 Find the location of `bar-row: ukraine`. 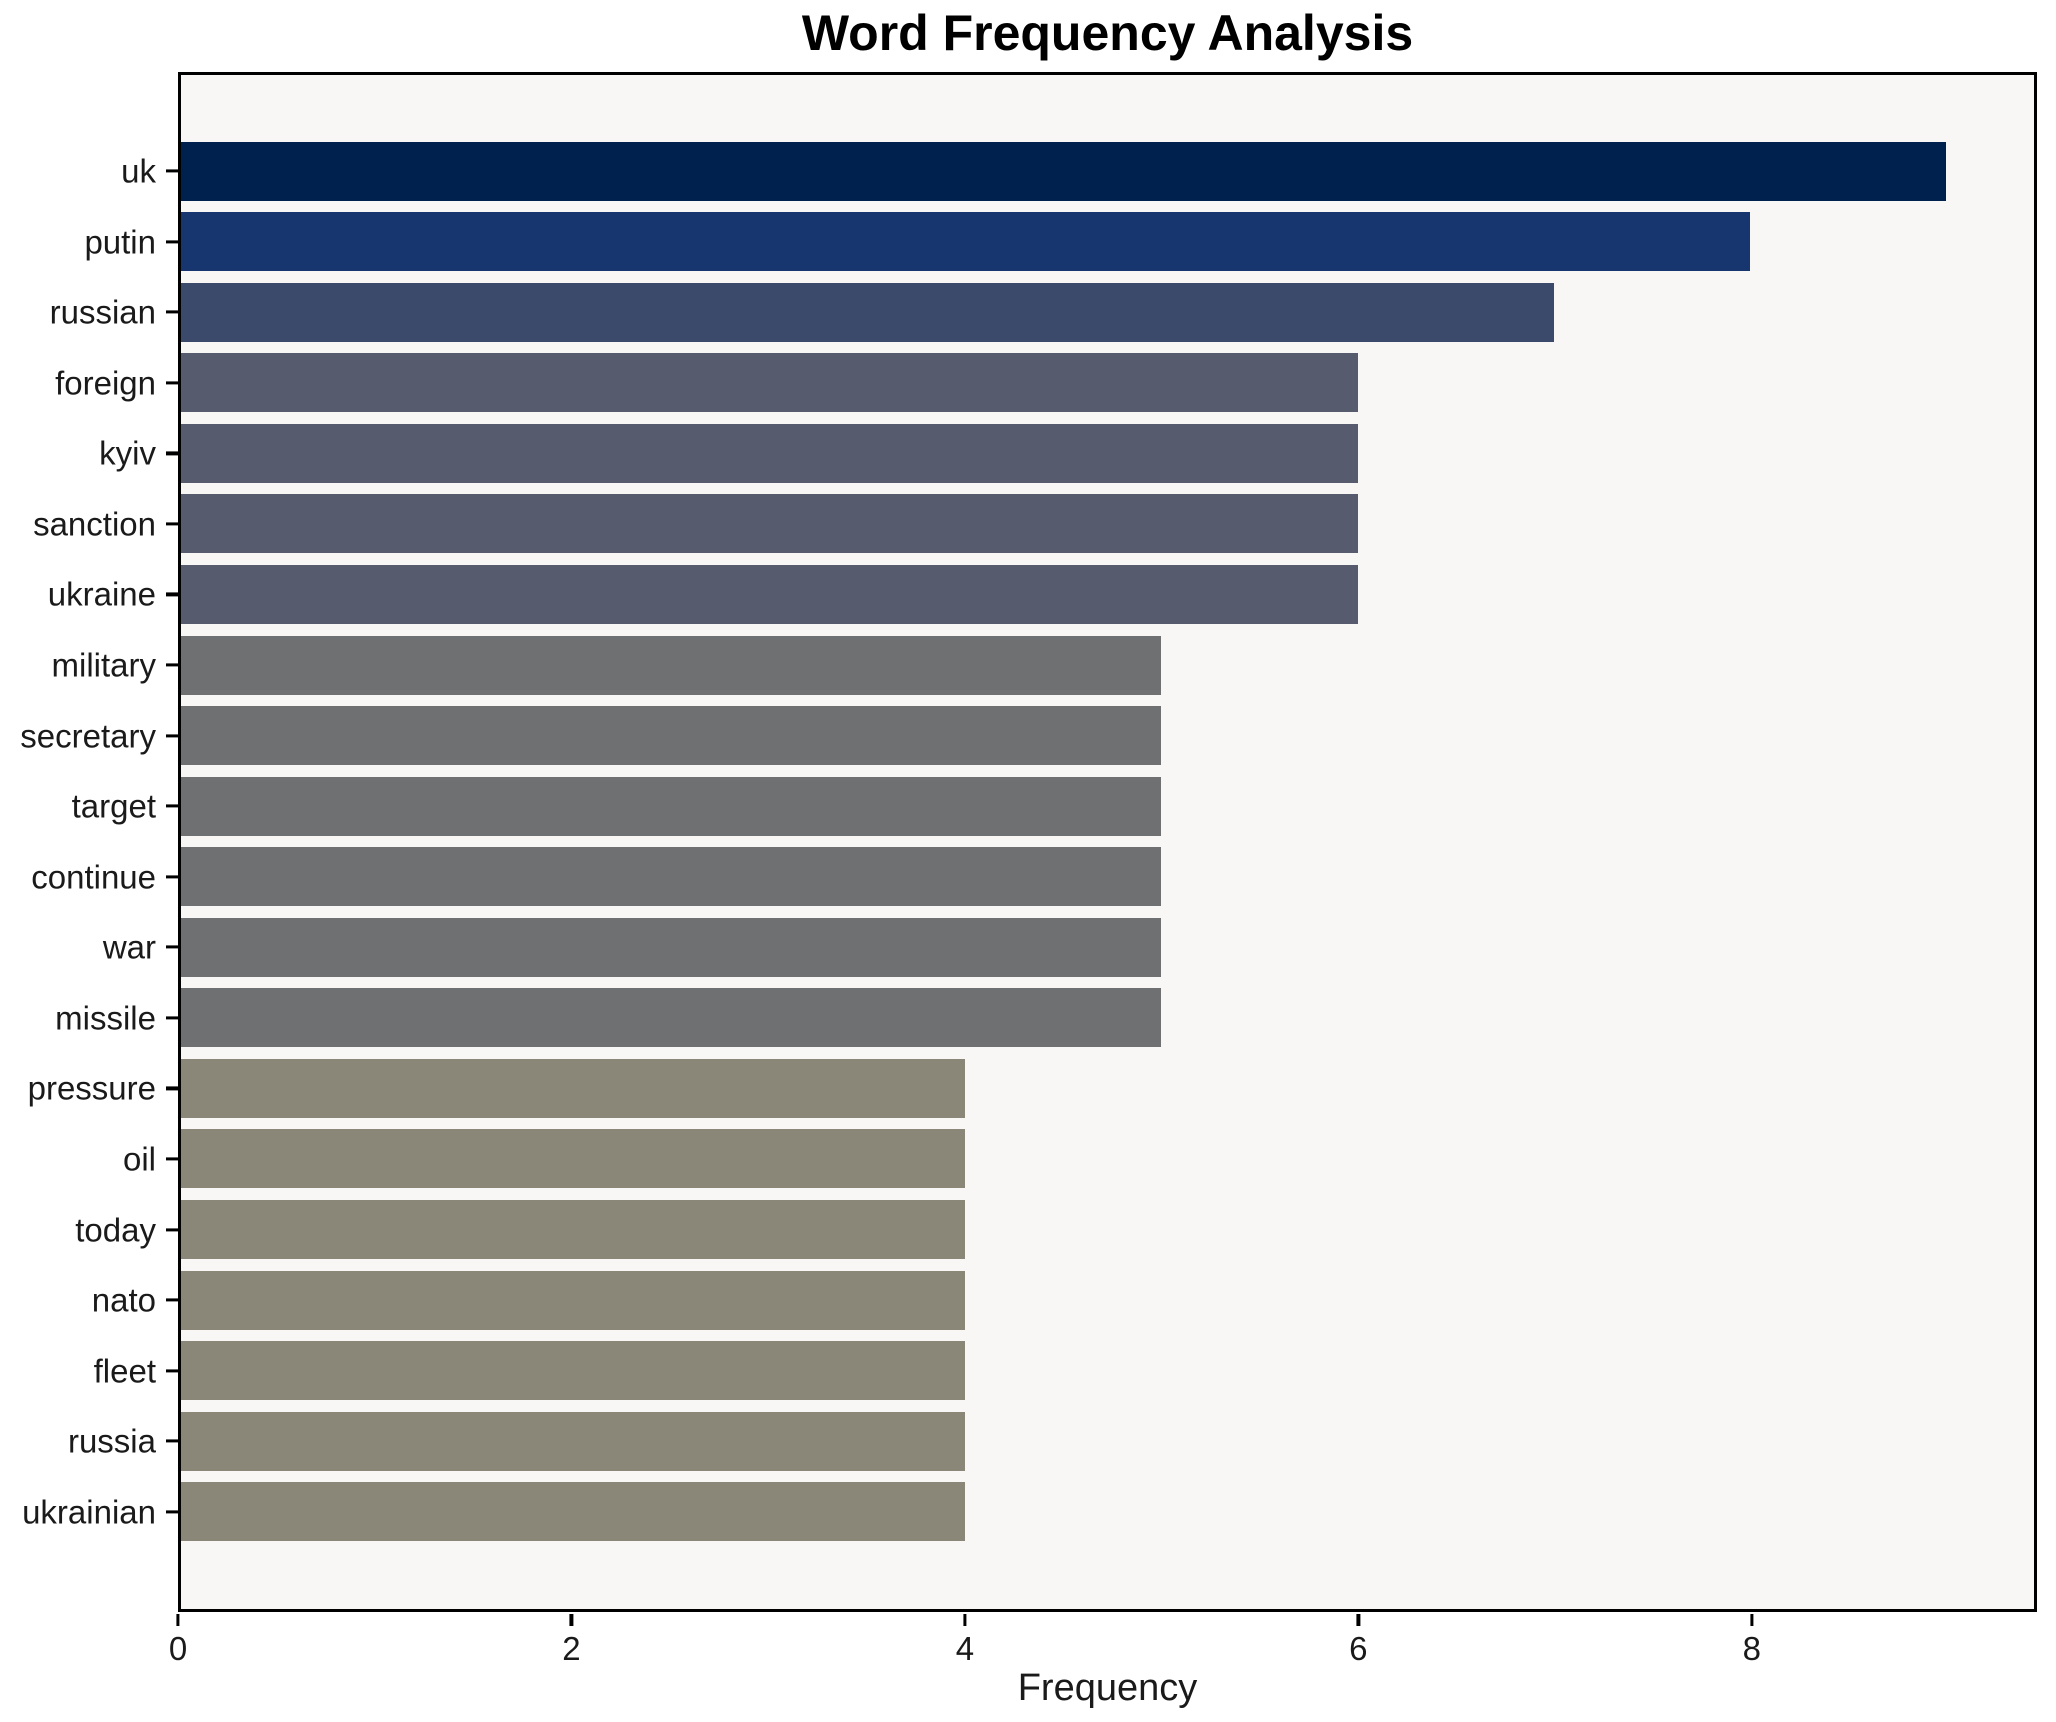

bar-row: ukraine is located at coordinates (1041, 594).